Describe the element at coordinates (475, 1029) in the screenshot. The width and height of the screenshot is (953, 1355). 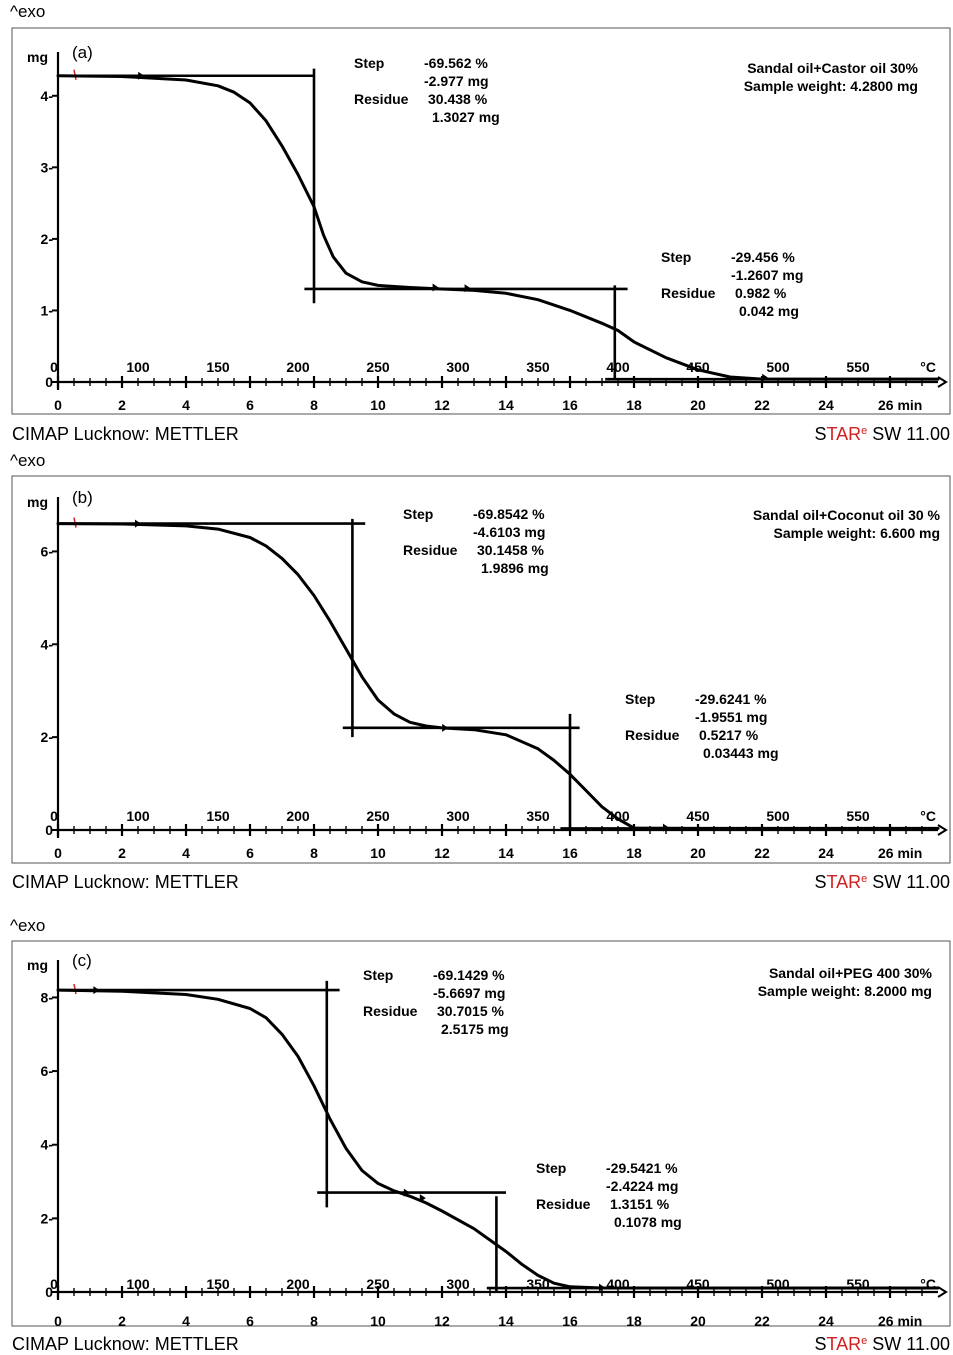
I see `residue-mass: 2.5175 mg` at that location.